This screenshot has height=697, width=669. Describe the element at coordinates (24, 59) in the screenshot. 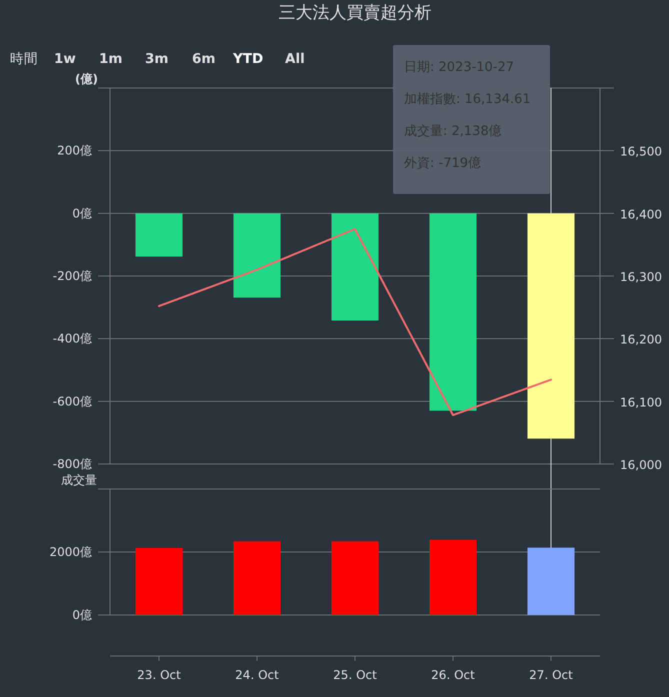

I see `text: 時間` at that location.